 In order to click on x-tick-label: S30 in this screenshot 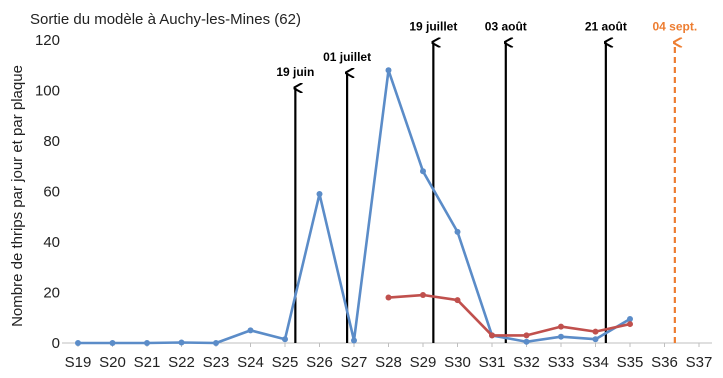, I will do `click(457, 362)`.